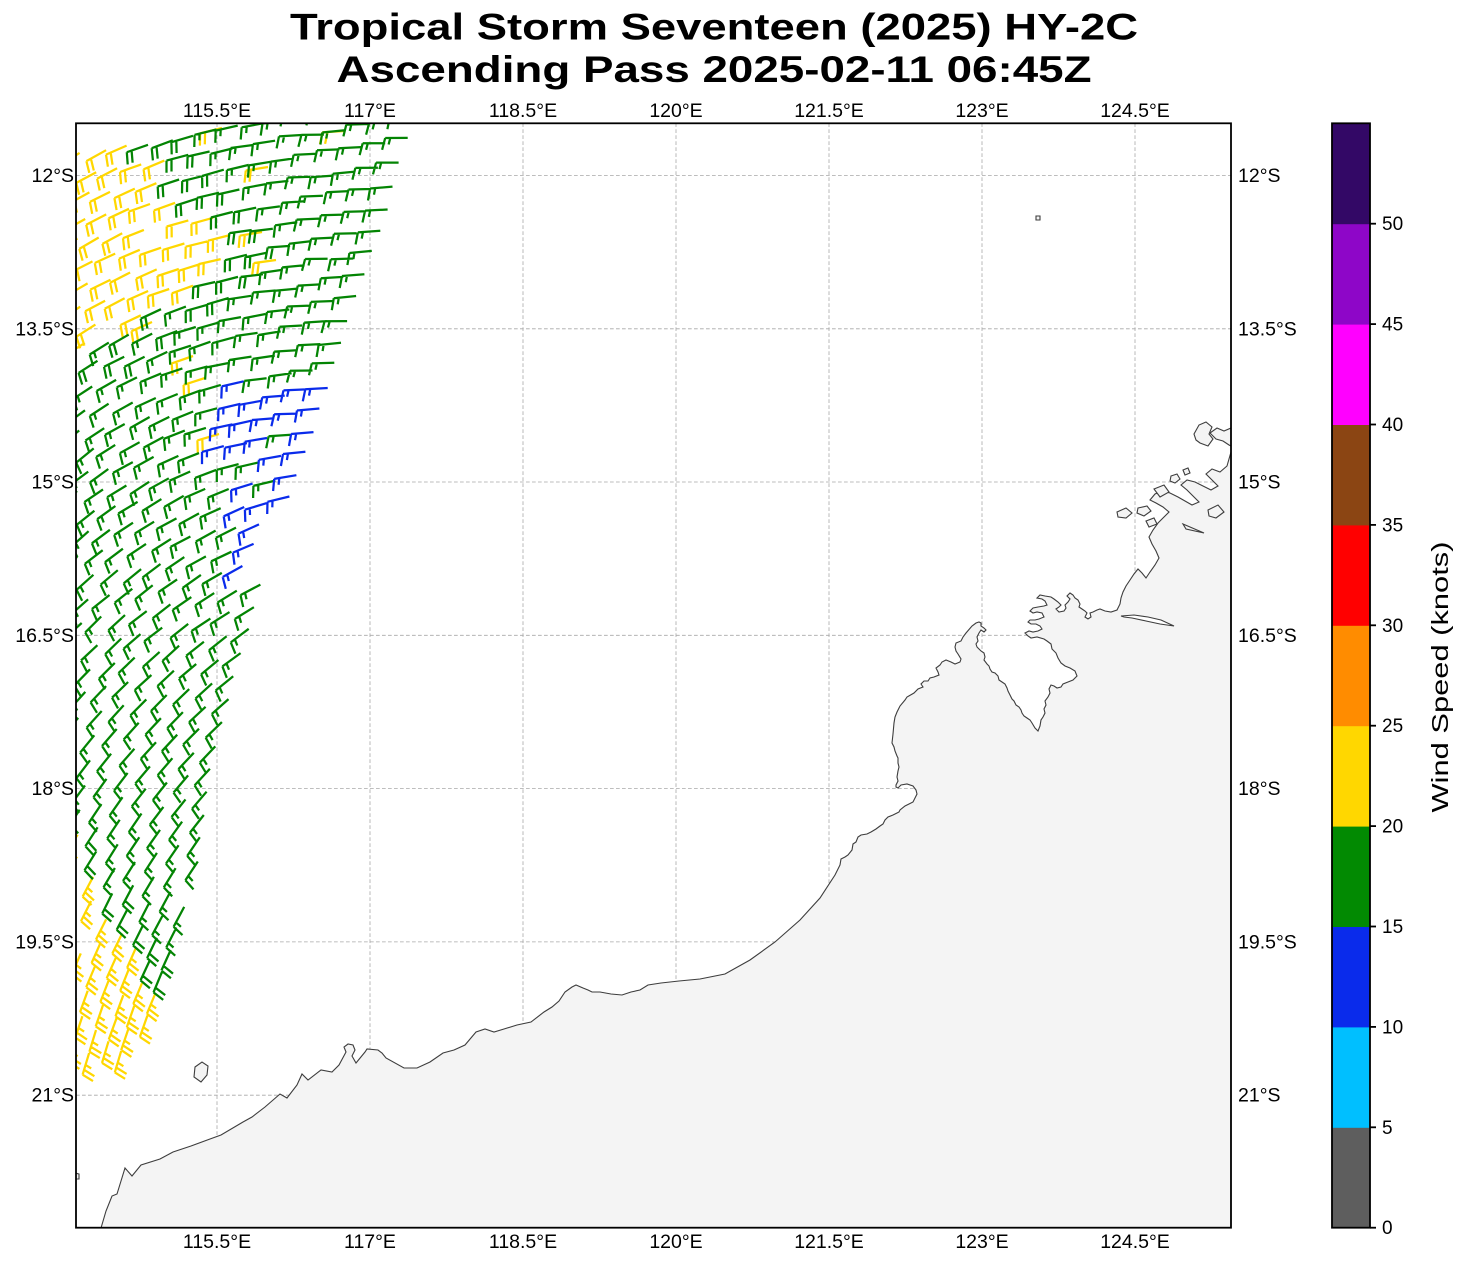  What do you see at coordinates (1392, 525) in the screenshot?
I see `svg-text: 35` at bounding box center [1392, 525].